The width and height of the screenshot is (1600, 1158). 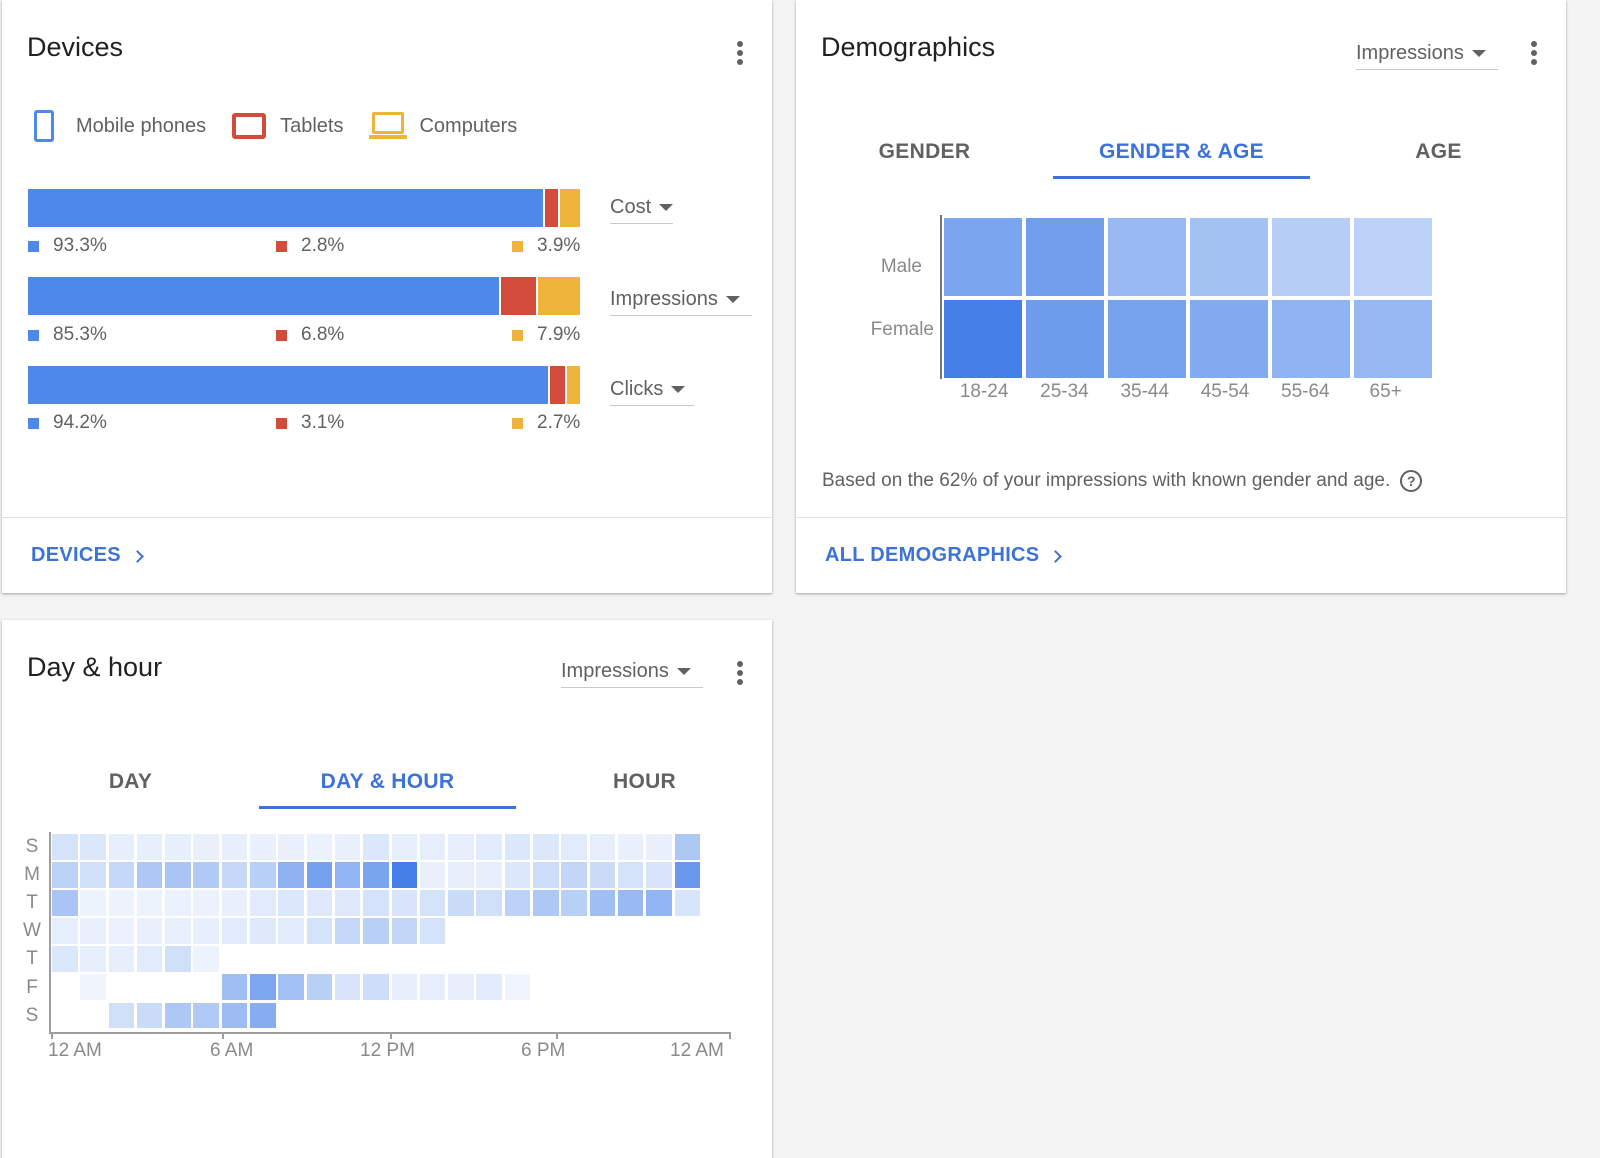 I want to click on heatmap-cell-day2-hour19, so click(x=602, y=903).